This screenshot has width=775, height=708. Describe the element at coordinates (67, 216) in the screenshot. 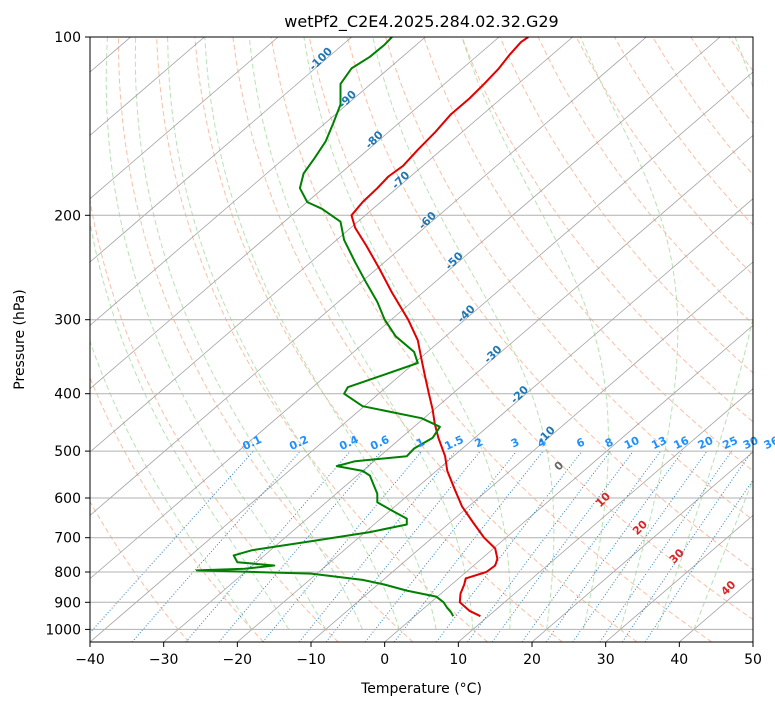

I see `y-tick-label: 200` at that location.